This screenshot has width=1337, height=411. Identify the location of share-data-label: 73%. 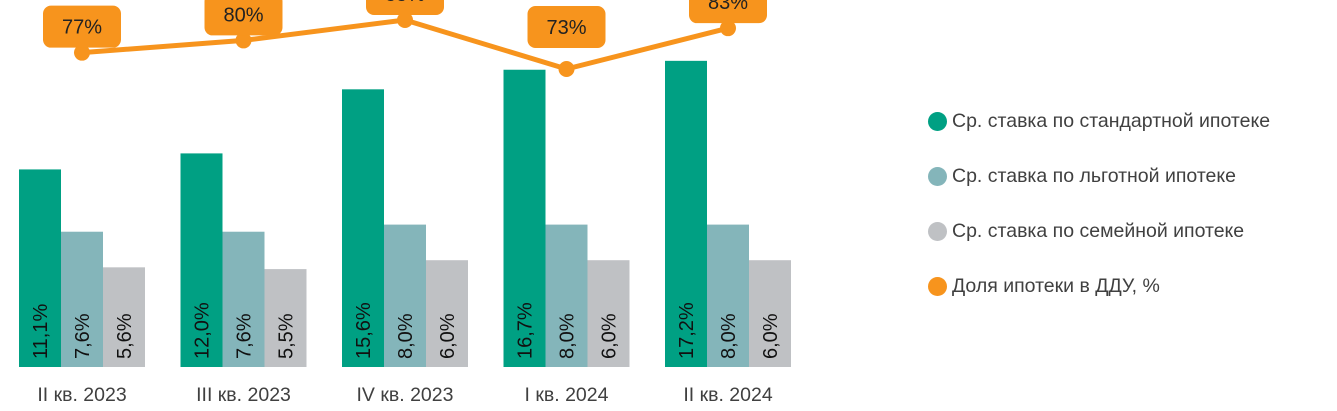
(566, 28).